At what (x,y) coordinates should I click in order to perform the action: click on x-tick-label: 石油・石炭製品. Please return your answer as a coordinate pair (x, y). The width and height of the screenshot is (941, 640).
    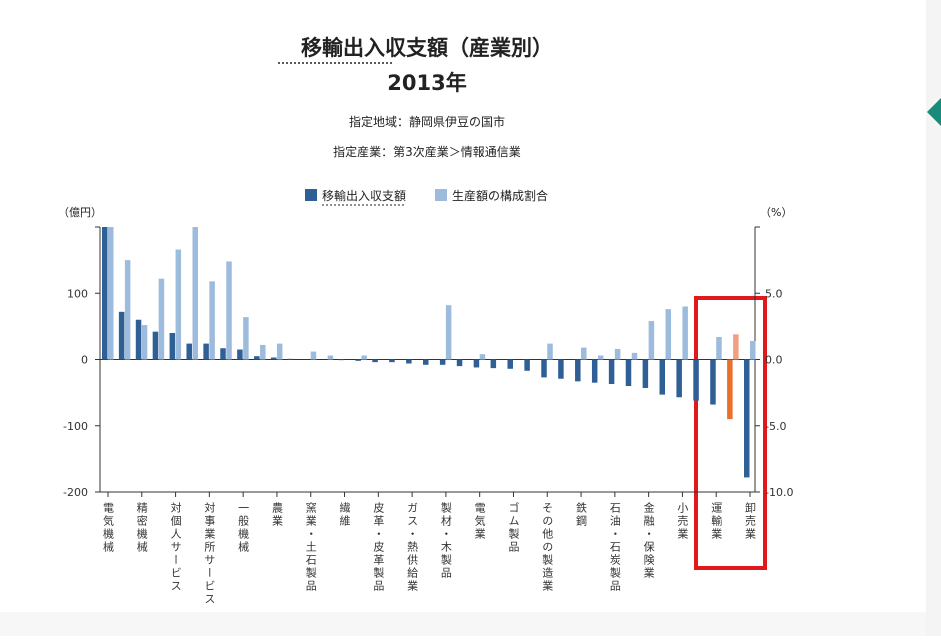
    Looking at the image, I should click on (614, 547).